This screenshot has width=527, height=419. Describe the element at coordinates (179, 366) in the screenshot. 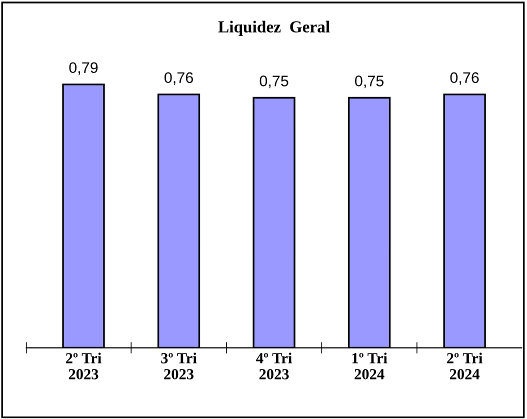

I see `x-tick-label: 3º Tri 2023` at that location.